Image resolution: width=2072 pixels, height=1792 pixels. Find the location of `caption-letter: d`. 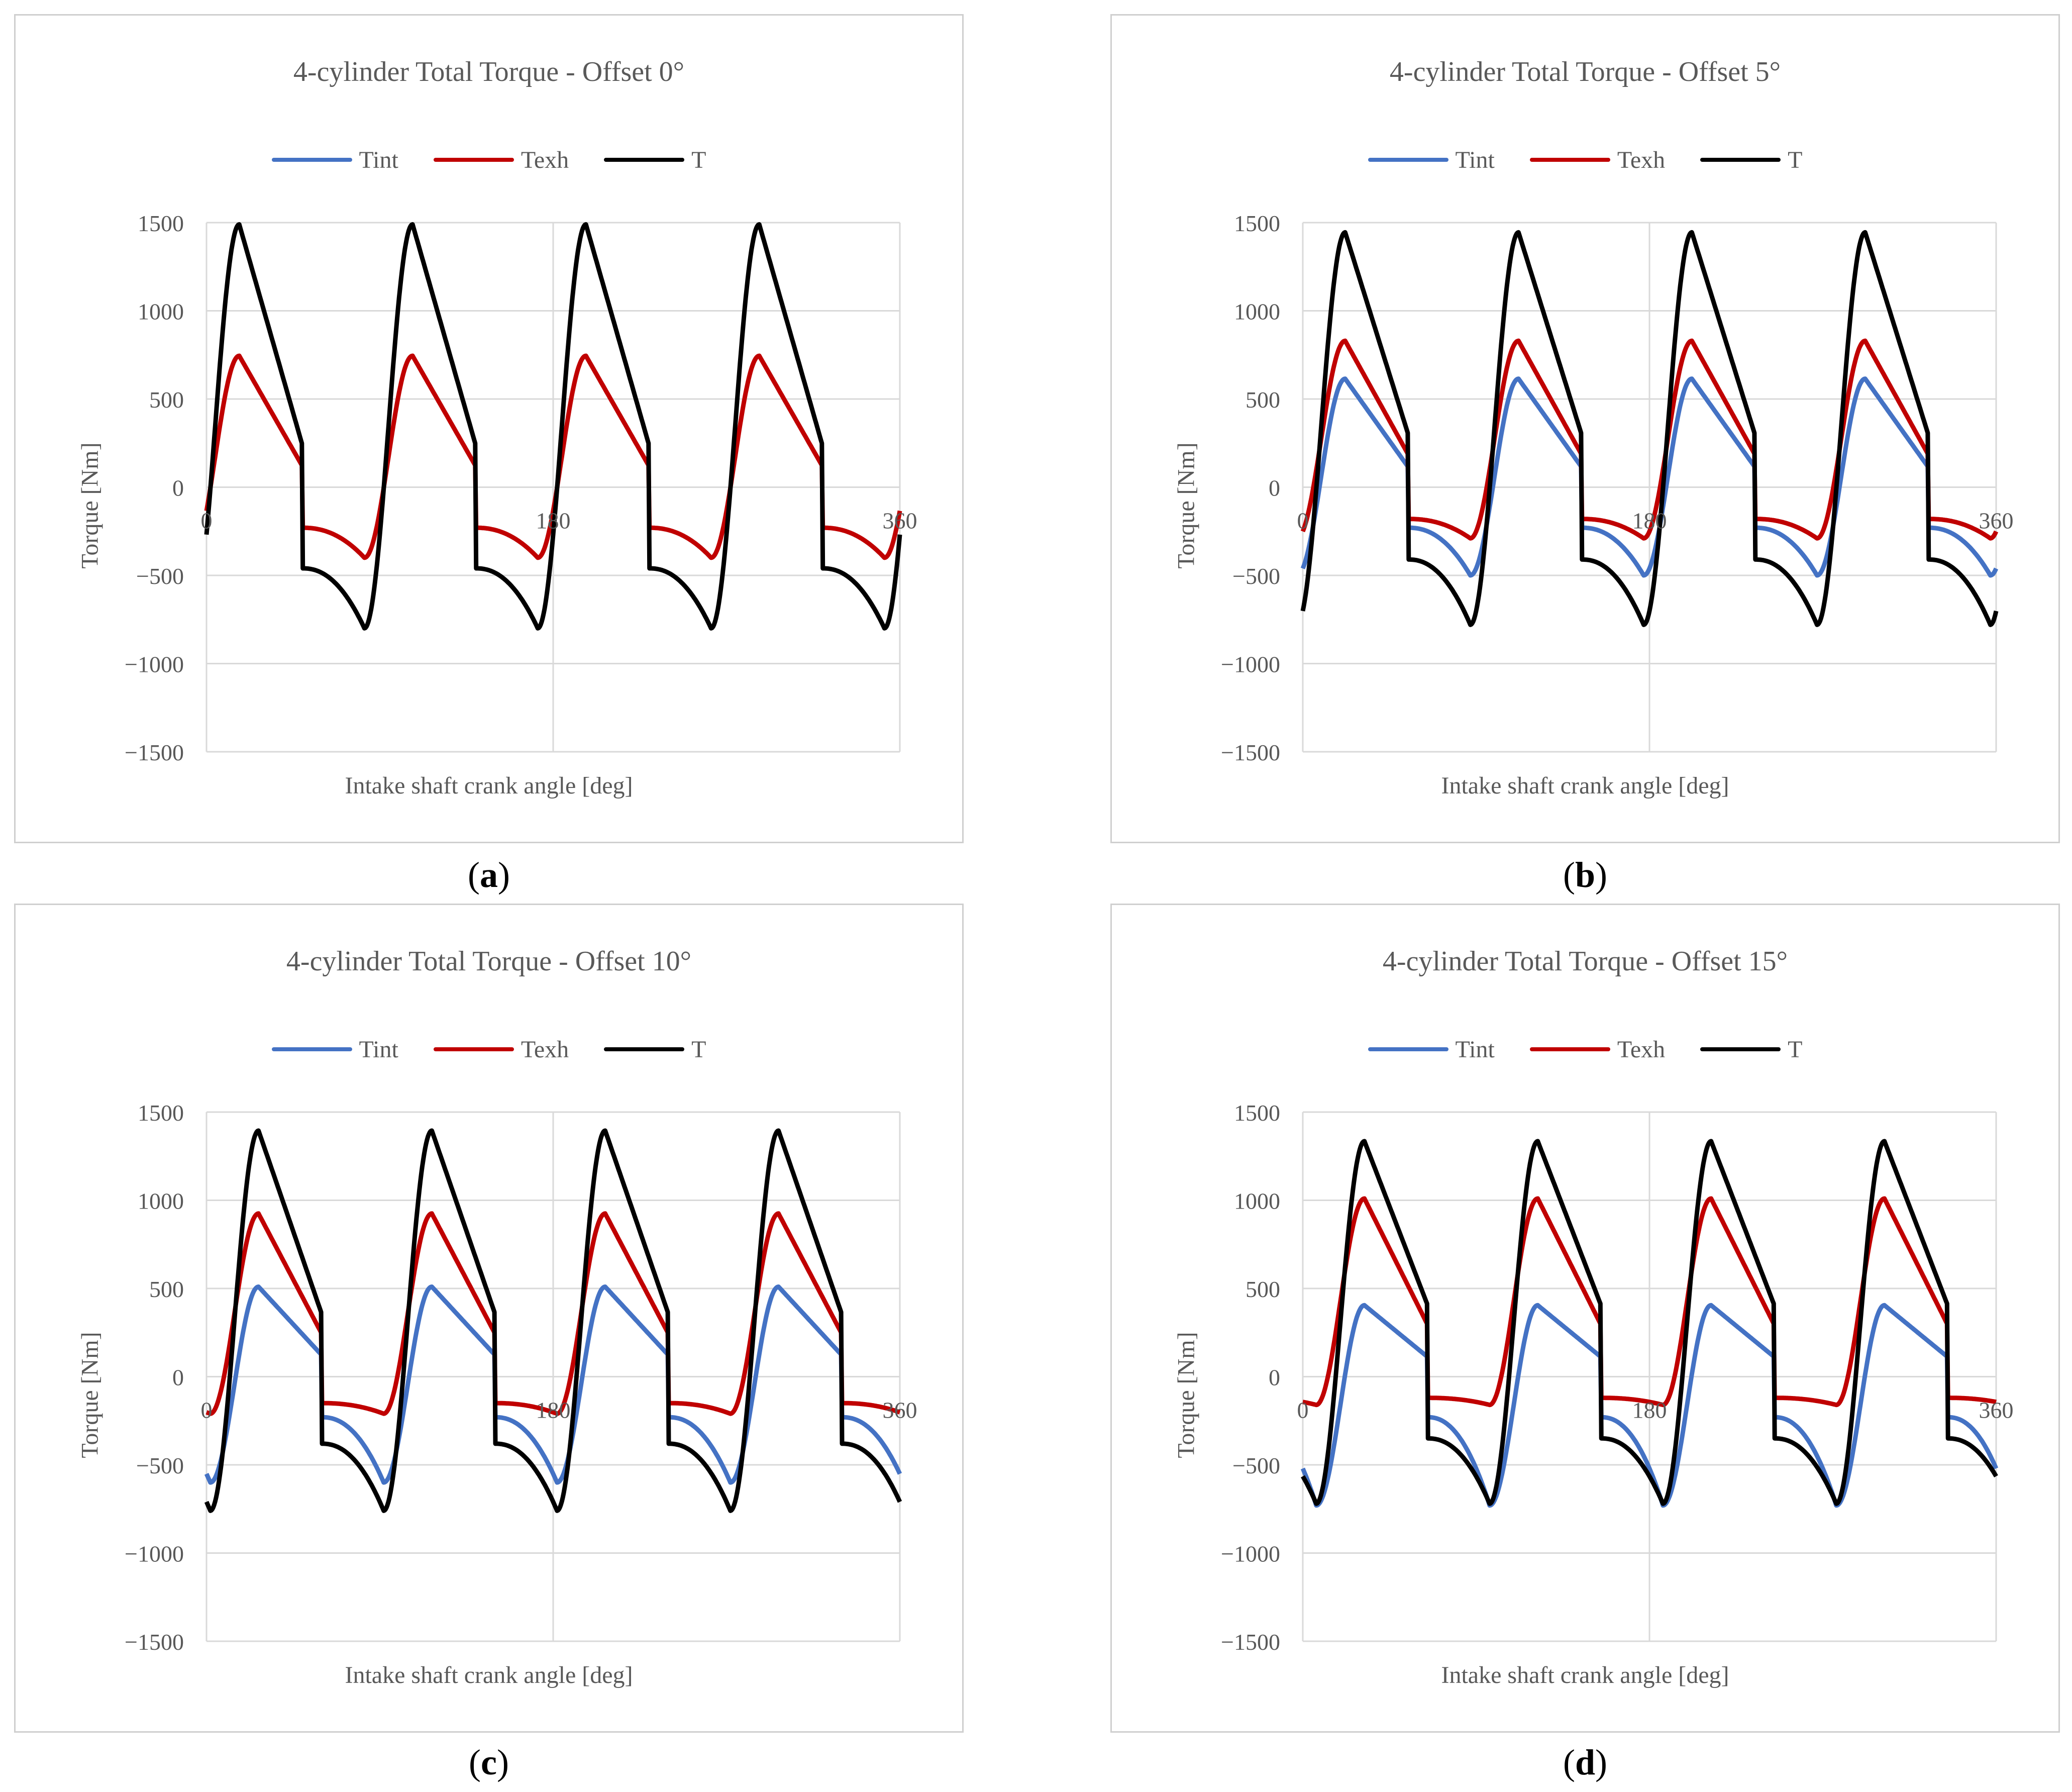

caption-letter: d is located at coordinates (1585, 1762).